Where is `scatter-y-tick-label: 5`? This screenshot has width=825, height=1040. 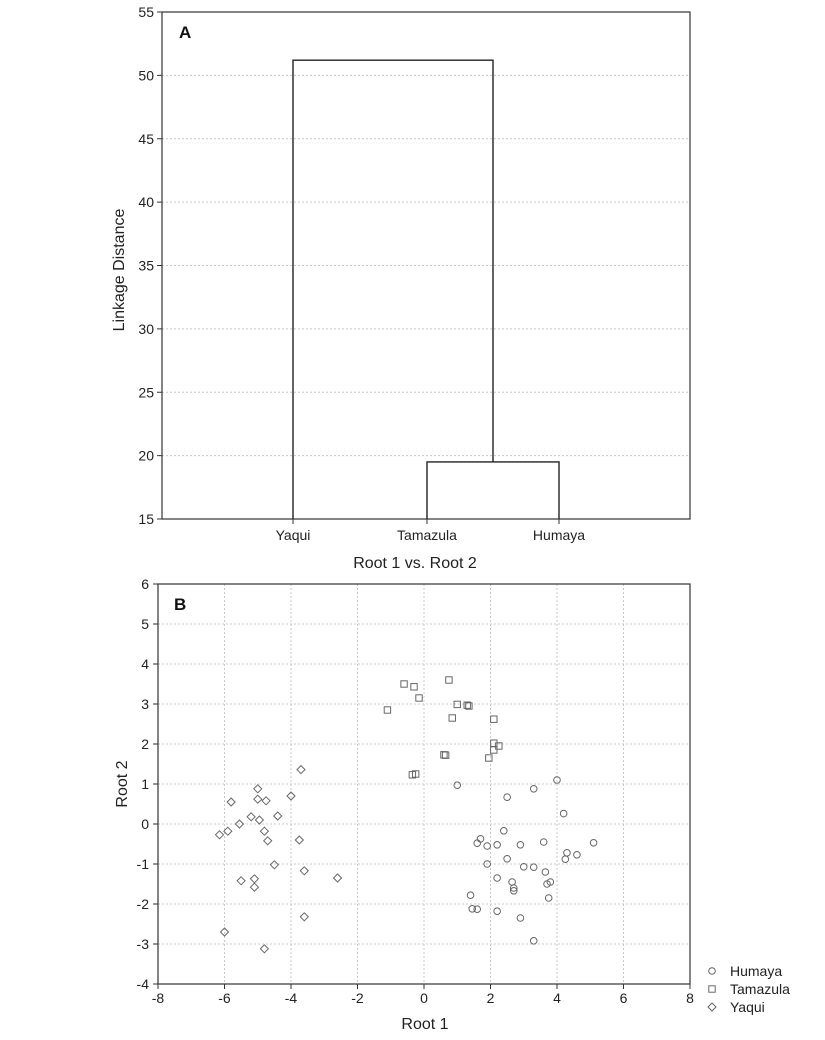
scatter-y-tick-label: 5 is located at coordinates (145, 624).